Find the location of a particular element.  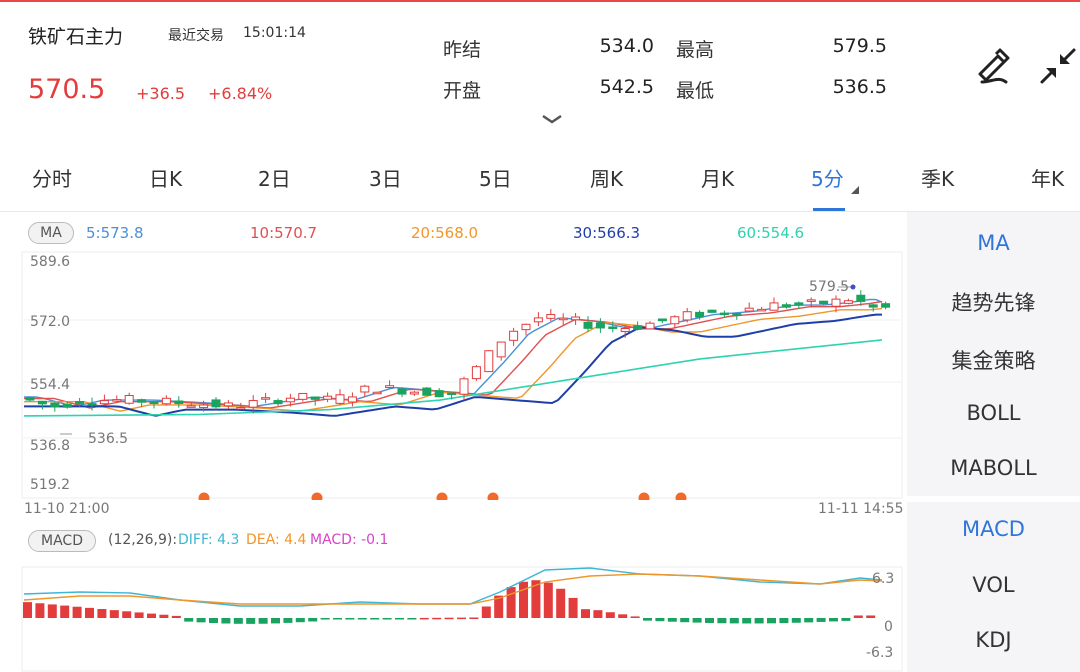

side-item-boll: BOLL is located at coordinates (993, 413).